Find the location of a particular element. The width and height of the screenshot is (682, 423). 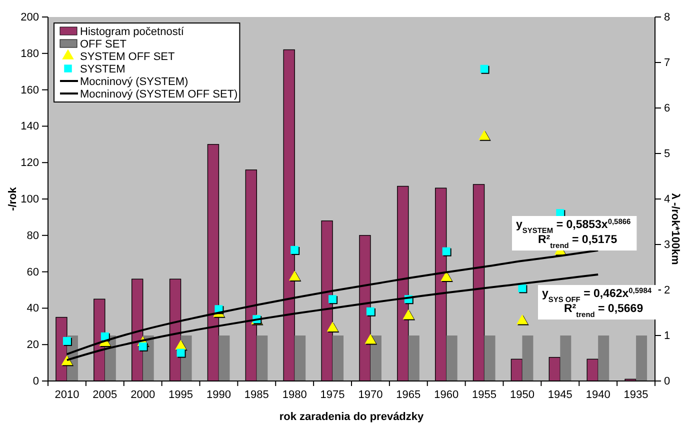

x-tick-label: 2010 is located at coordinates (67, 395).